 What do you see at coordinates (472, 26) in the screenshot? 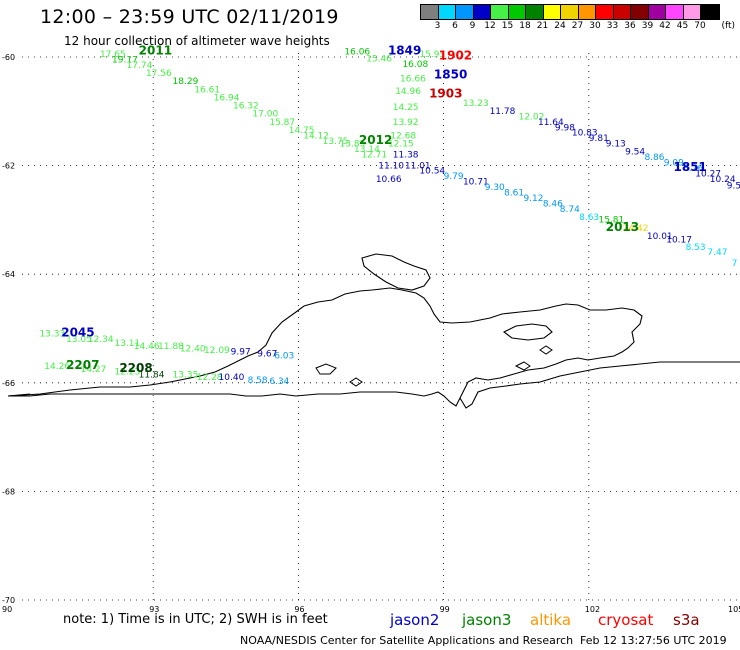
I see `legend-label: 9` at bounding box center [472, 26].